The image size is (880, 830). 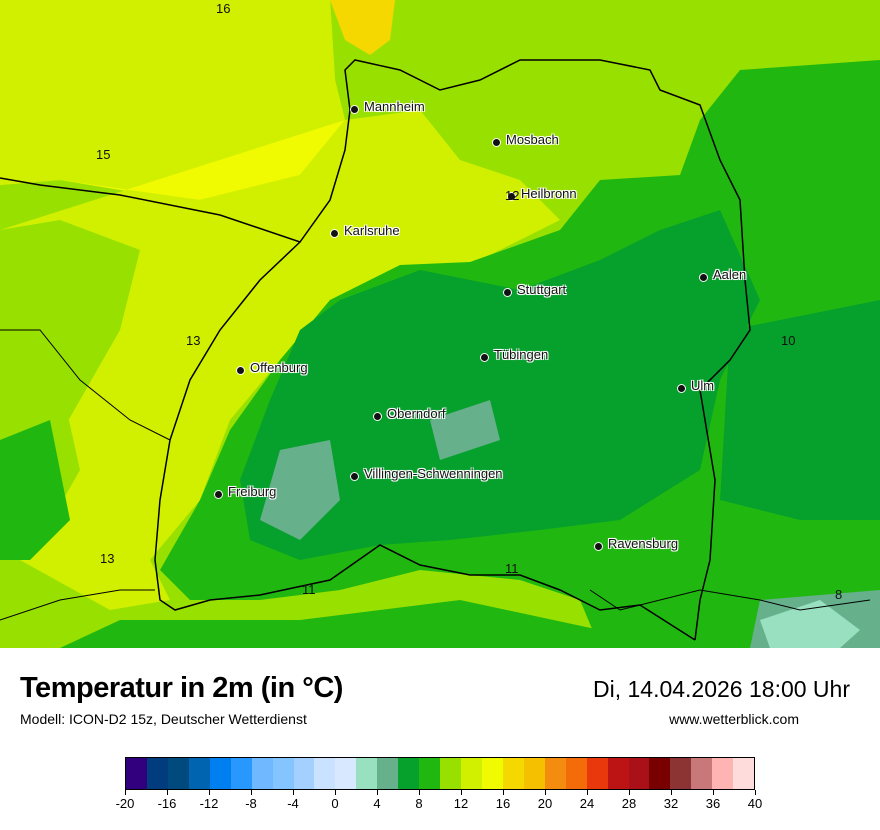 I want to click on city-label: Ravensburg, so click(x=643, y=543).